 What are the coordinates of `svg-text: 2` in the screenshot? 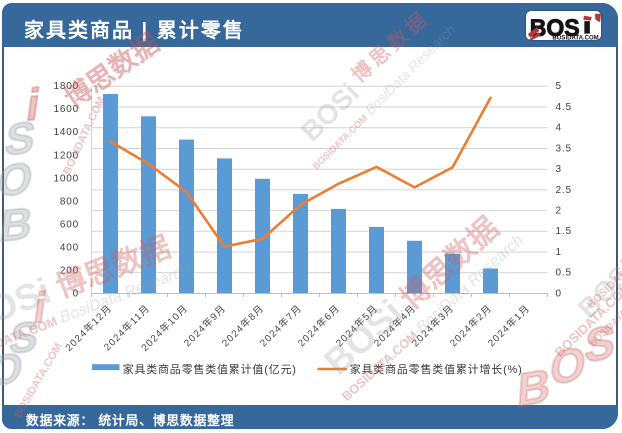 It's located at (559, 211).